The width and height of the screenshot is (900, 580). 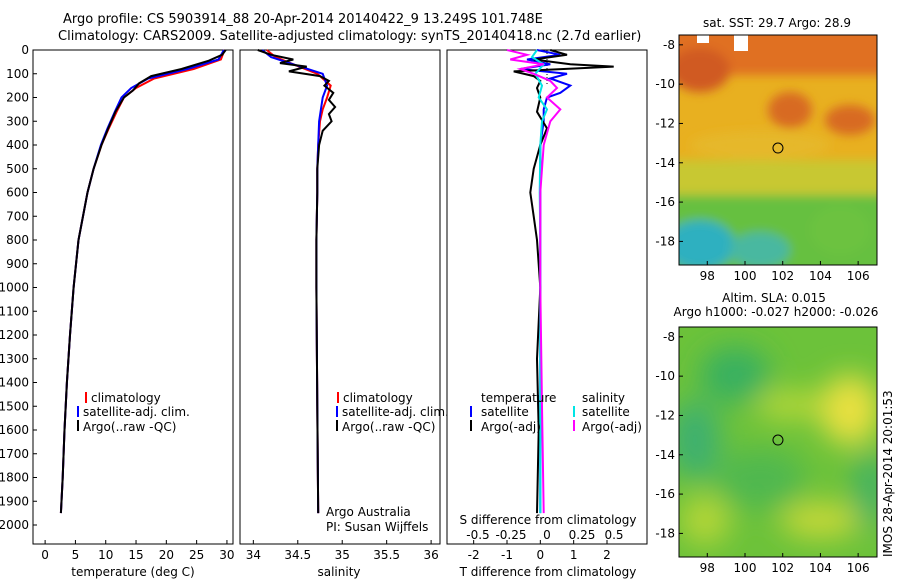 I want to click on sst-blobs, so click(x=778, y=150).